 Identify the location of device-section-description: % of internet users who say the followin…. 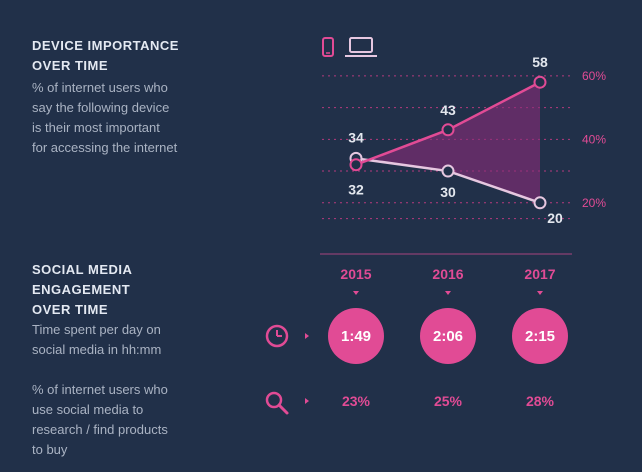
(104, 118).